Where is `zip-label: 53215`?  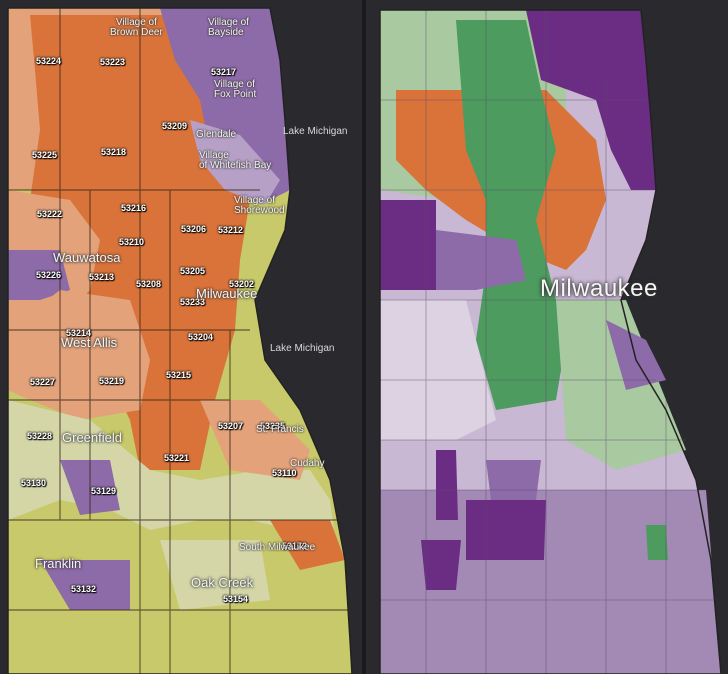
zip-label: 53215 is located at coordinates (179, 375).